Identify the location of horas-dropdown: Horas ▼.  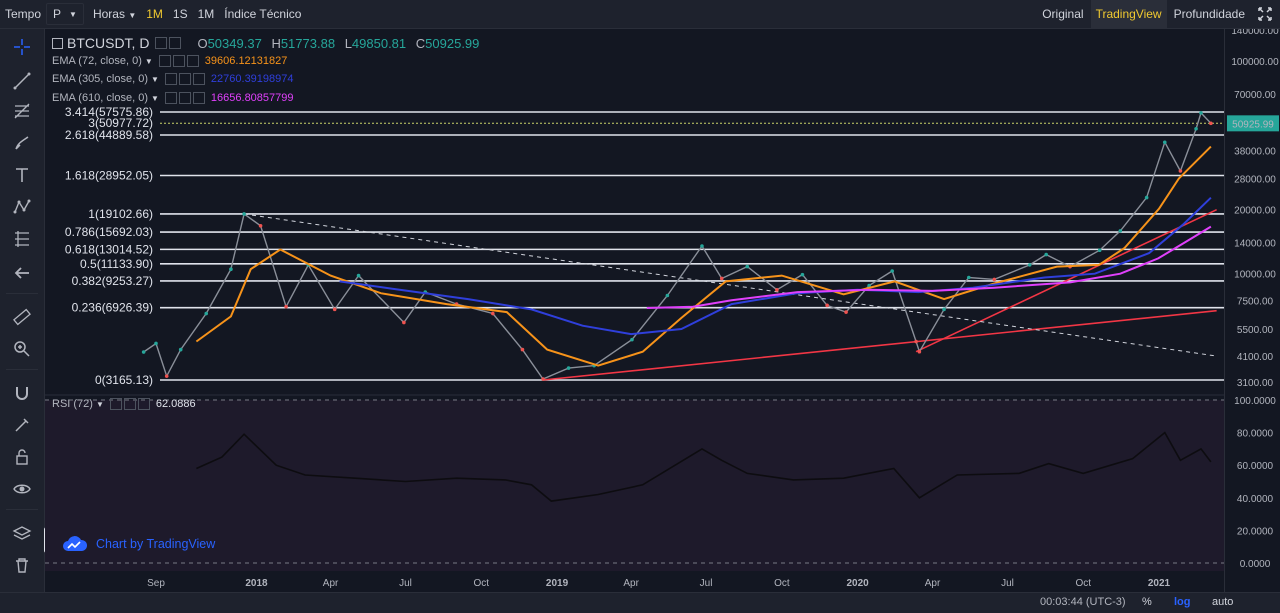
(114, 14).